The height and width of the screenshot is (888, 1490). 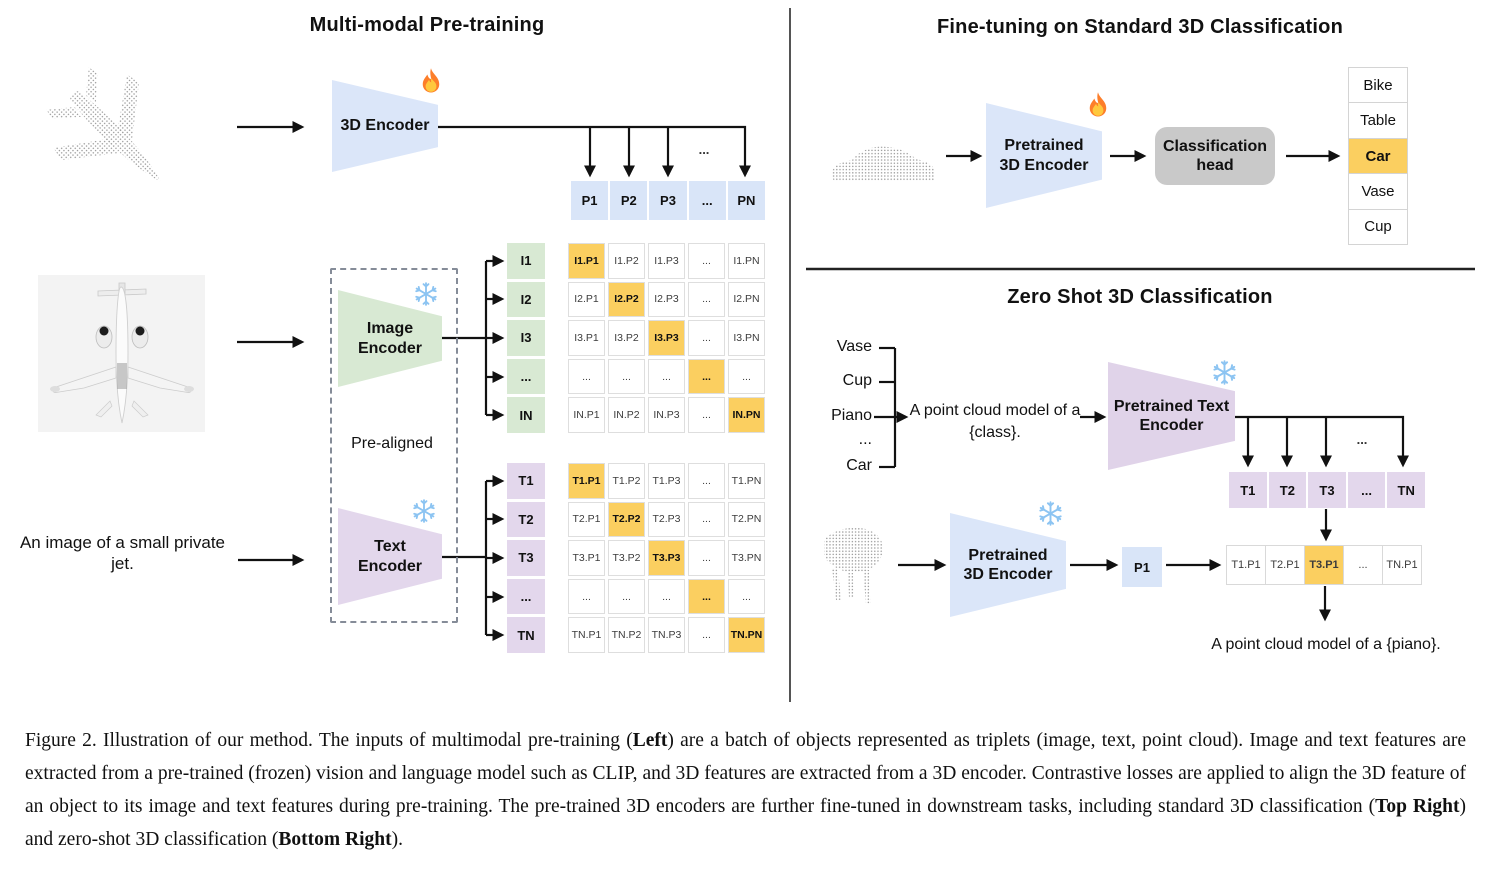 I want to click on image-encoder-shape: Image Encoder, so click(x=390, y=338).